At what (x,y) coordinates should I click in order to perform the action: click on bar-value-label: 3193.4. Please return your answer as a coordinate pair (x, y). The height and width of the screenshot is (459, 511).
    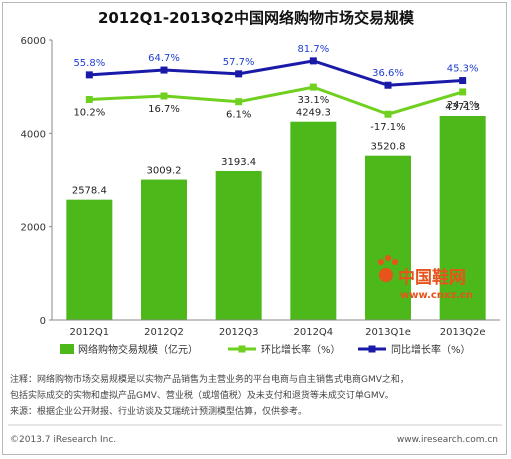
    Looking at the image, I should click on (238, 162).